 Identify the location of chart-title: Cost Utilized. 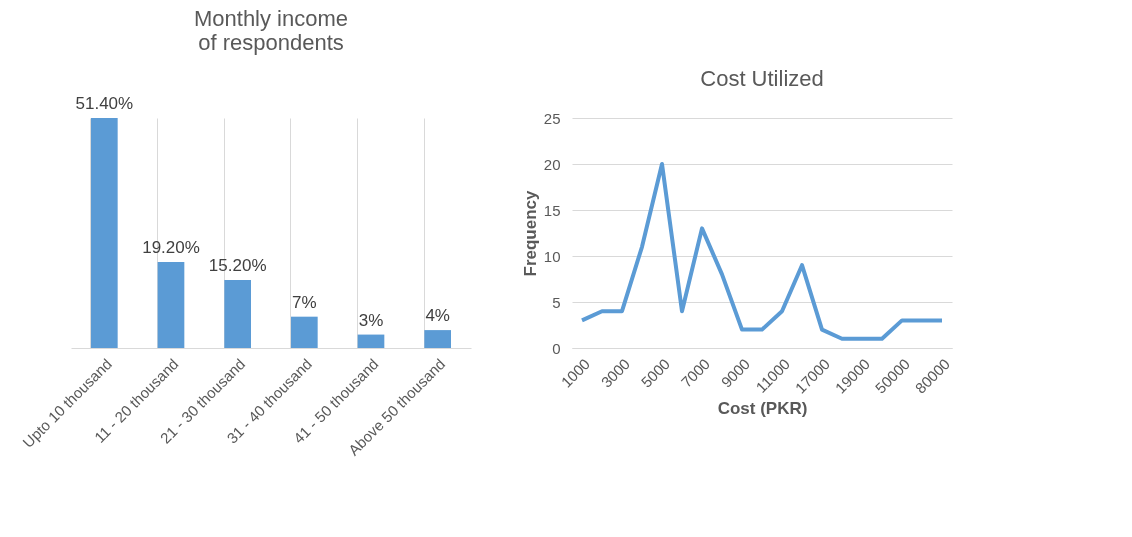
(762, 78).